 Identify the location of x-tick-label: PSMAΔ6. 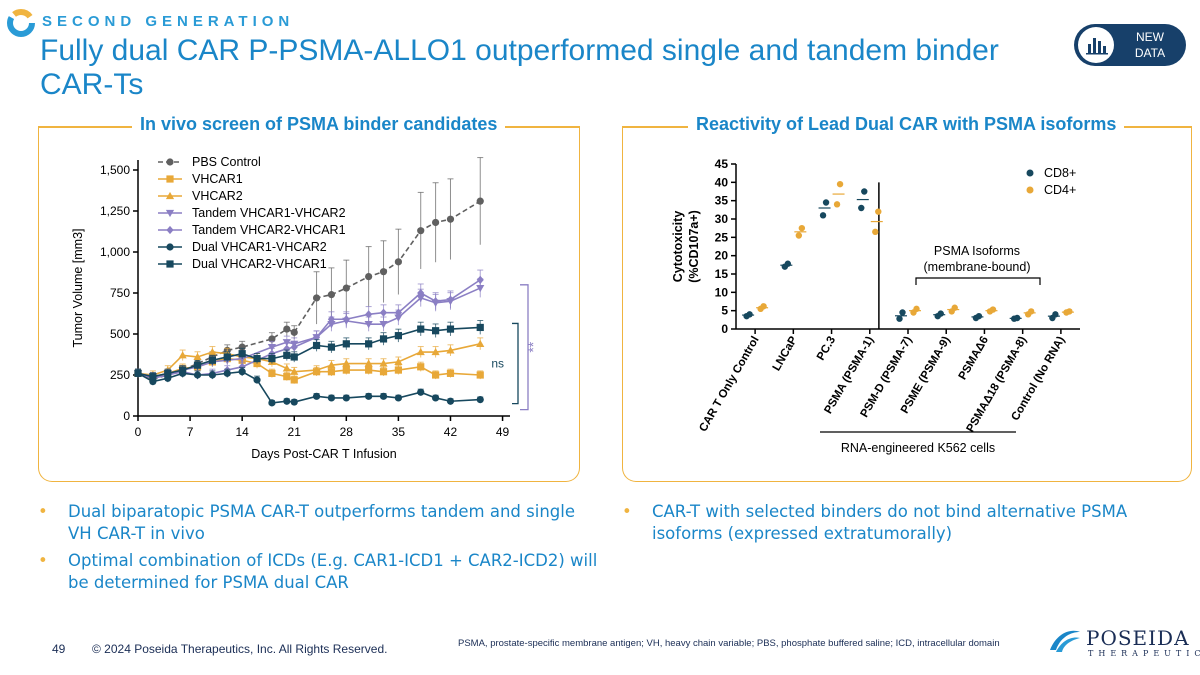
(974, 358).